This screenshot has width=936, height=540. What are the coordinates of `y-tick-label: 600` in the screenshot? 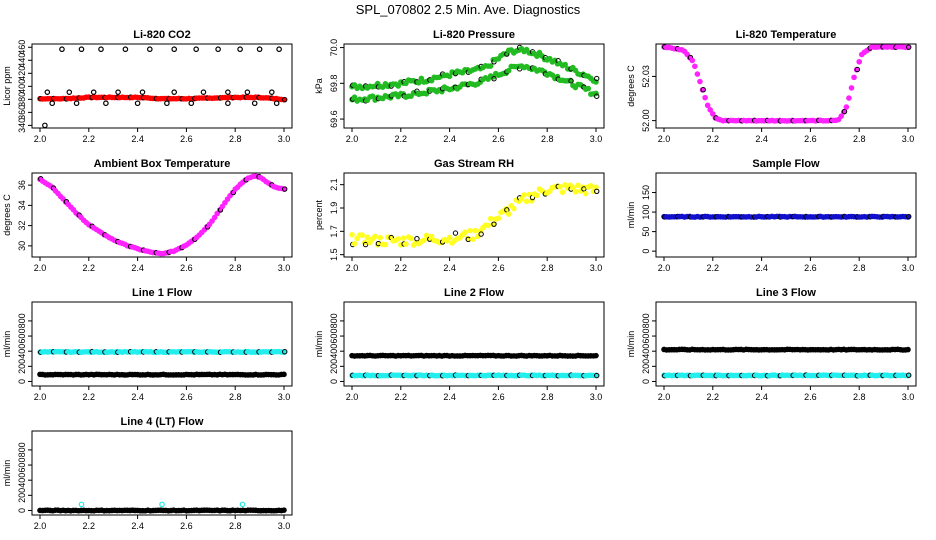 It's located at (22, 336).